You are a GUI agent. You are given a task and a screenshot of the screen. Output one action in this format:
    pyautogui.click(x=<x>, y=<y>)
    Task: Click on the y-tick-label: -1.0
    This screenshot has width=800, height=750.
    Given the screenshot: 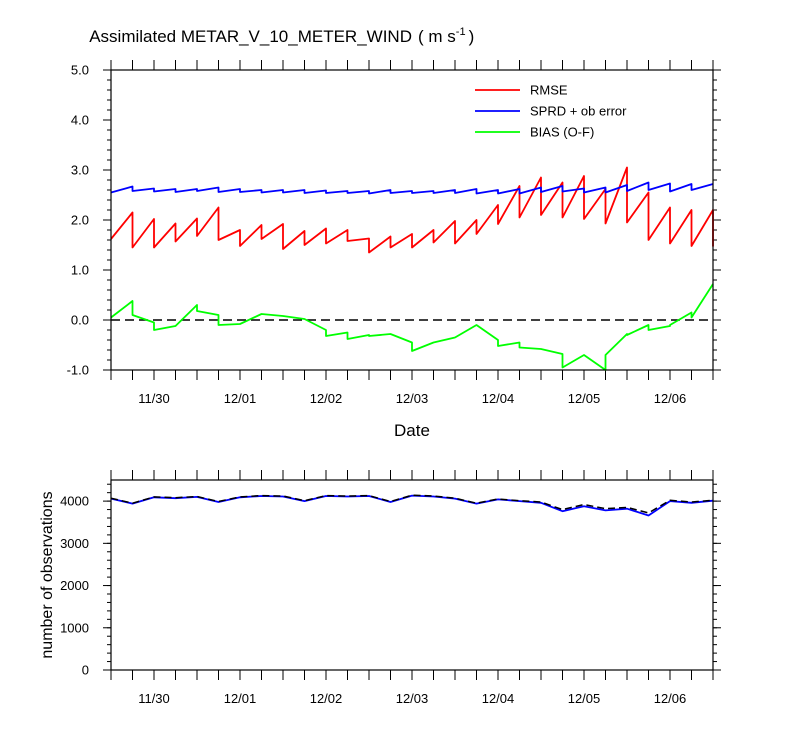 What is the action you would take?
    pyautogui.click(x=78, y=370)
    